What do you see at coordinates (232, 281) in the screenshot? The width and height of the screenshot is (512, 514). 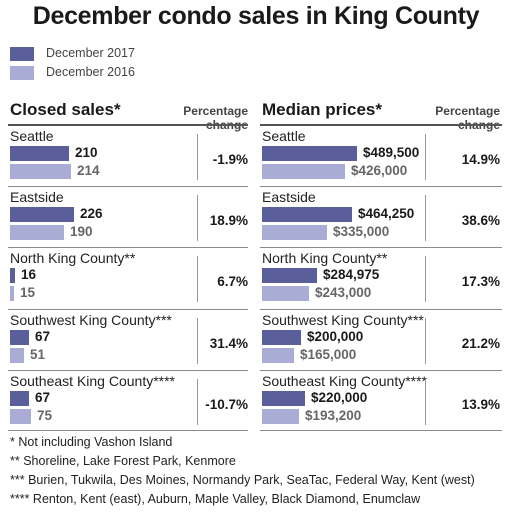 I see `percentage-change-value: 6.7%` at bounding box center [232, 281].